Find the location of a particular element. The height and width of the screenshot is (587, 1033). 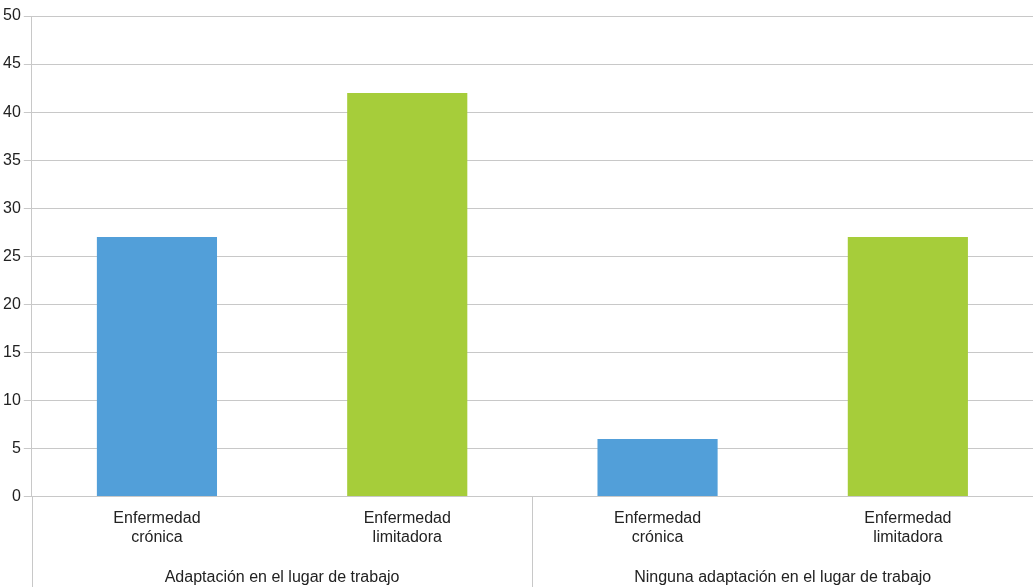

y-tick-label: 35 is located at coordinates (12, 159).